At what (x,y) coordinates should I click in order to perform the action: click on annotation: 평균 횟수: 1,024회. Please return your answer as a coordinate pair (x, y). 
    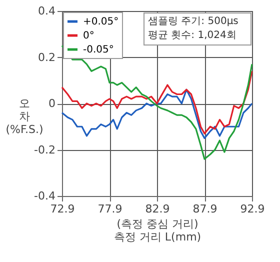
    Looking at the image, I should click on (192, 35).